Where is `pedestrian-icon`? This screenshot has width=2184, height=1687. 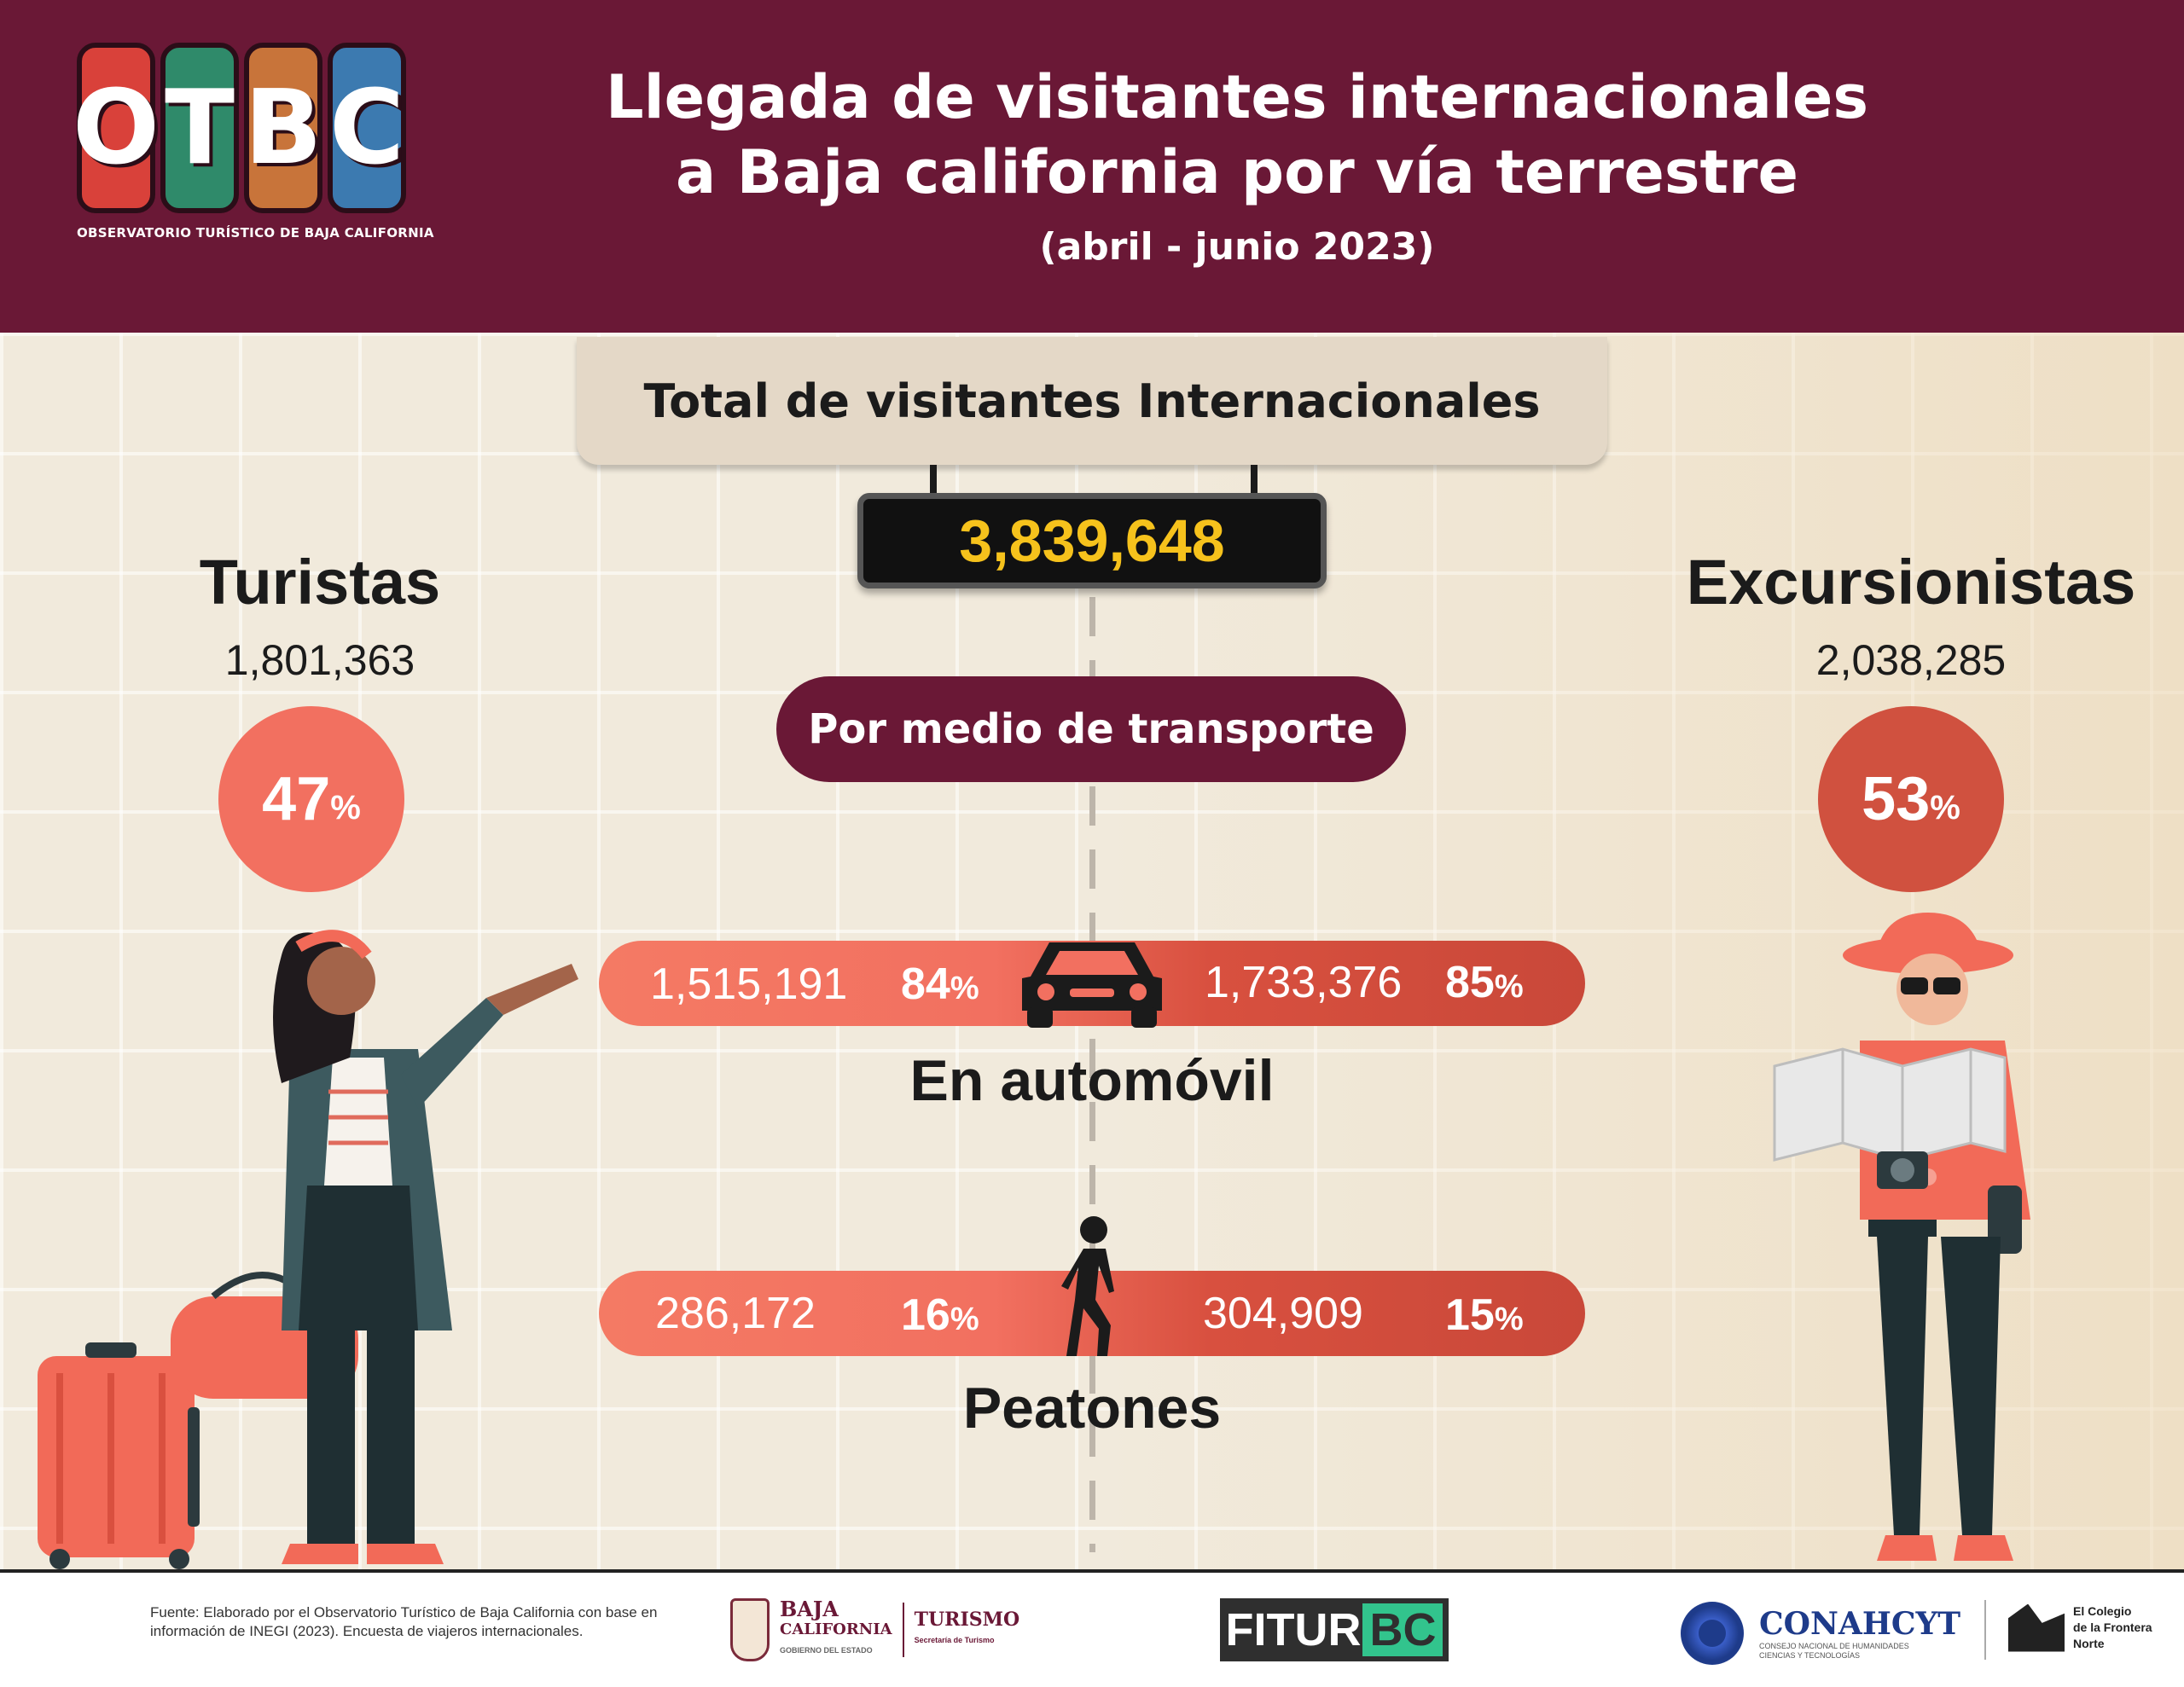 pedestrian-icon is located at coordinates (1088, 1286).